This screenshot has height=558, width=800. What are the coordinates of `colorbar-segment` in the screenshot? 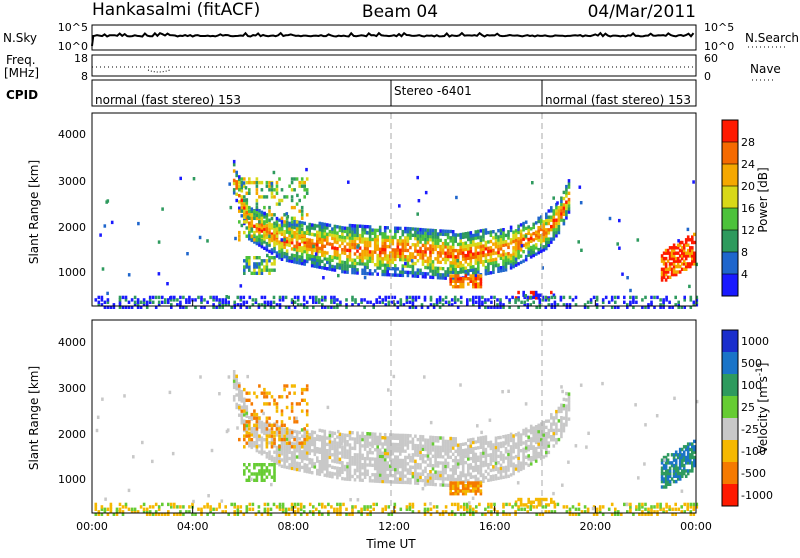 It's located at (730, 495).